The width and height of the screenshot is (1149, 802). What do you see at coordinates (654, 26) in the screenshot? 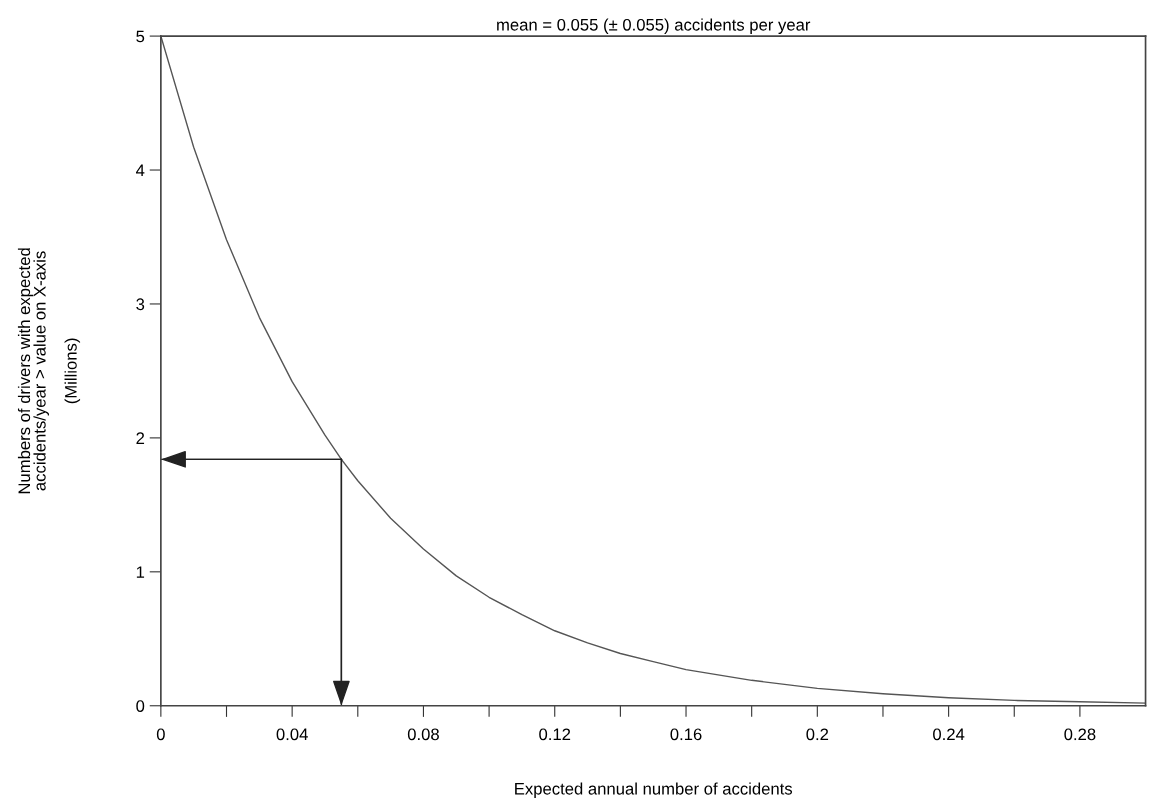
I see `chart-title: mean = 0.055 (± 0.055) accidents per year` at bounding box center [654, 26].